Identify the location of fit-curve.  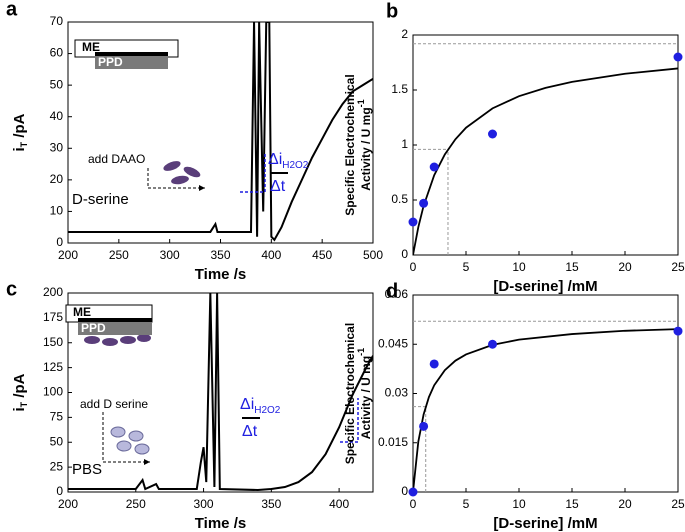
(545, 161).